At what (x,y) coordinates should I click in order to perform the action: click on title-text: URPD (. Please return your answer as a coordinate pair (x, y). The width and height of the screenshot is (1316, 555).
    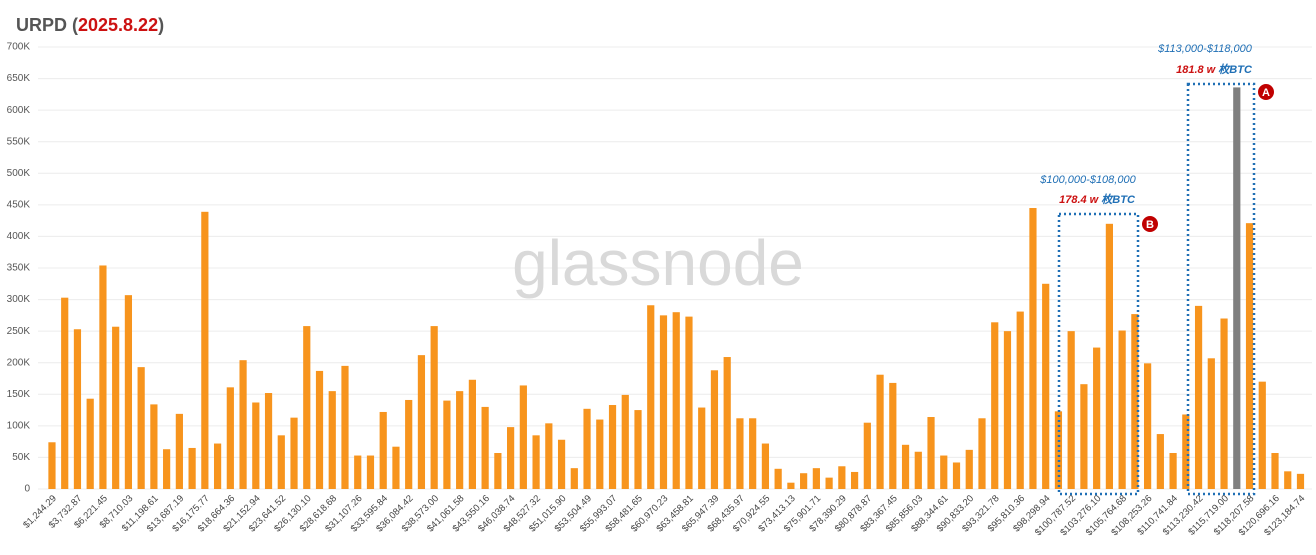
    Looking at the image, I should click on (47, 25).